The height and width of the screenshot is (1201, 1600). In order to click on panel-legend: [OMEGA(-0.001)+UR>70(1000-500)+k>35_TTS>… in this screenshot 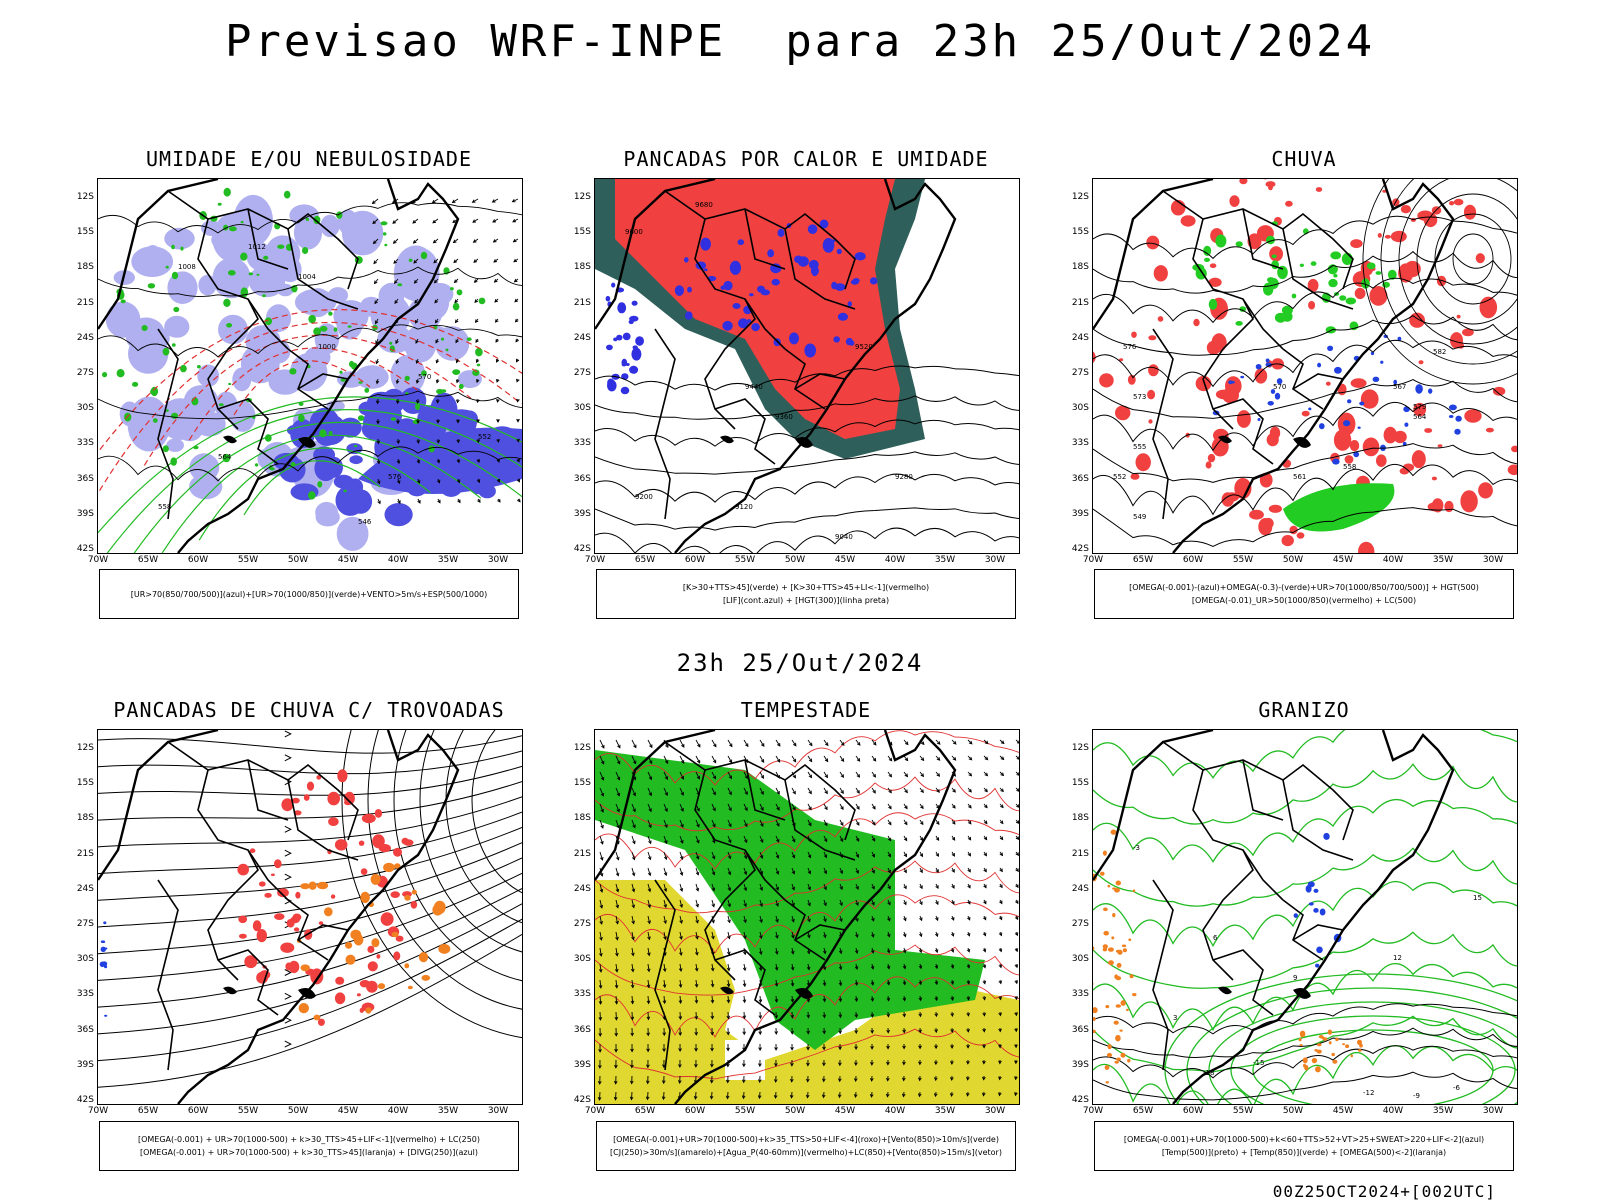, I will do `click(806, 1146)`.